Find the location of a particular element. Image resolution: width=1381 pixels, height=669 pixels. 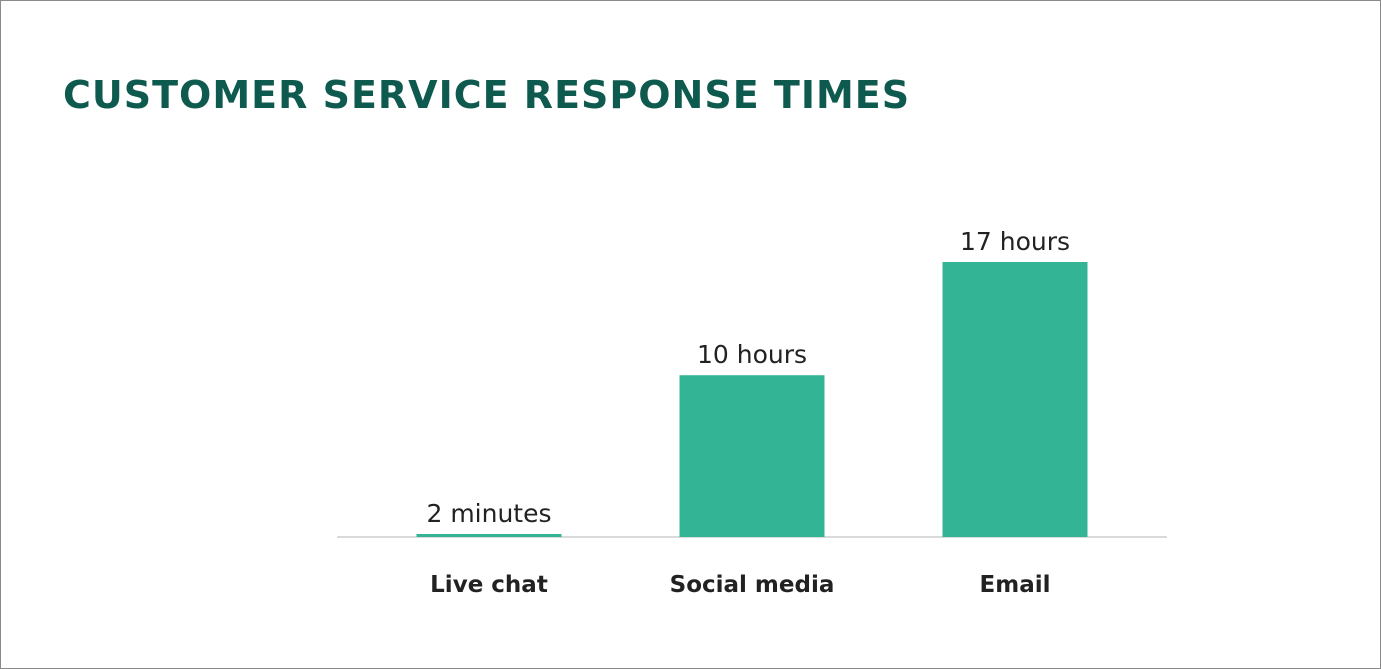

bar-social-media is located at coordinates (752, 456).